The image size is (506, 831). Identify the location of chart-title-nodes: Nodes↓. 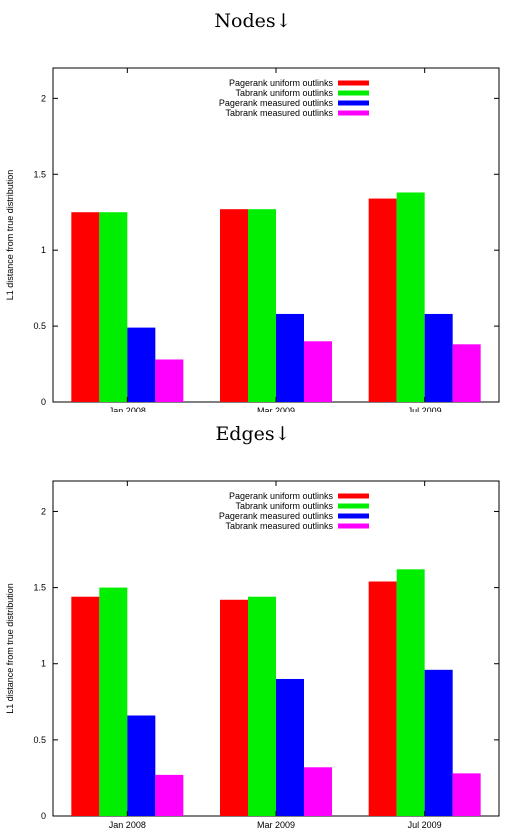
(253, 21).